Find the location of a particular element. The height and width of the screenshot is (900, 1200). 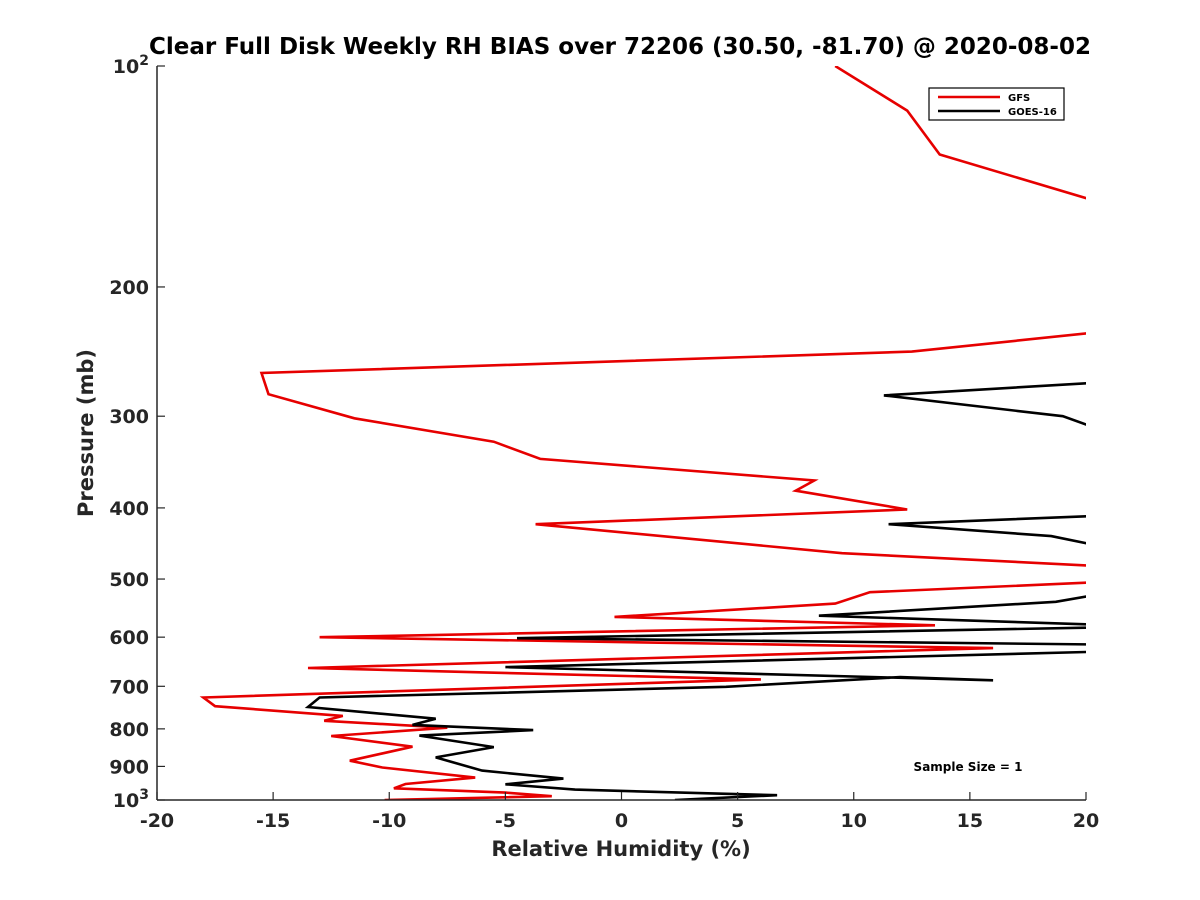

y-tick-label: 500 is located at coordinates (129, 580).